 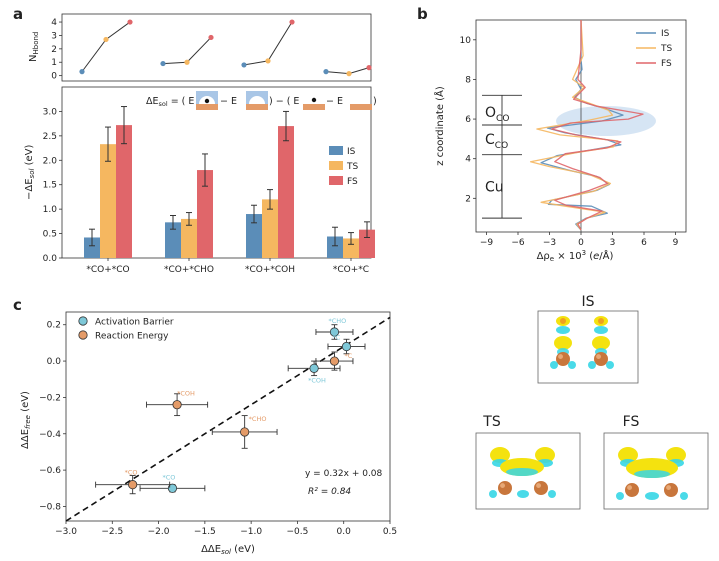 I want to click on formula-minus-1: − E, so click(x=228, y=101).